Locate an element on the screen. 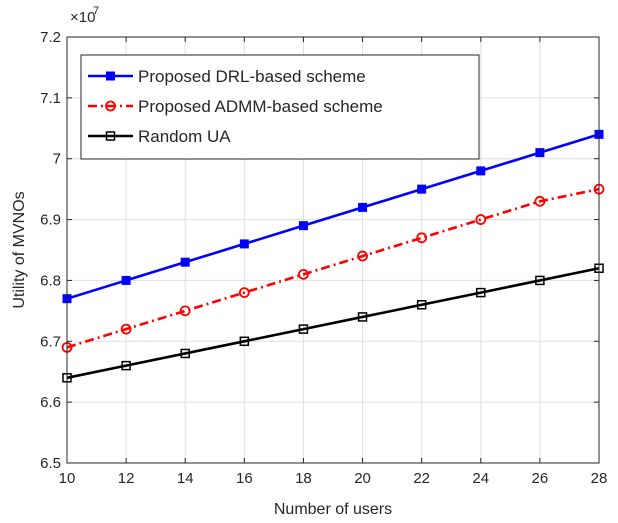 This screenshot has height=523, width=618. legend-item-2: Proposed ADMM-based scheme is located at coordinates (235, 106).